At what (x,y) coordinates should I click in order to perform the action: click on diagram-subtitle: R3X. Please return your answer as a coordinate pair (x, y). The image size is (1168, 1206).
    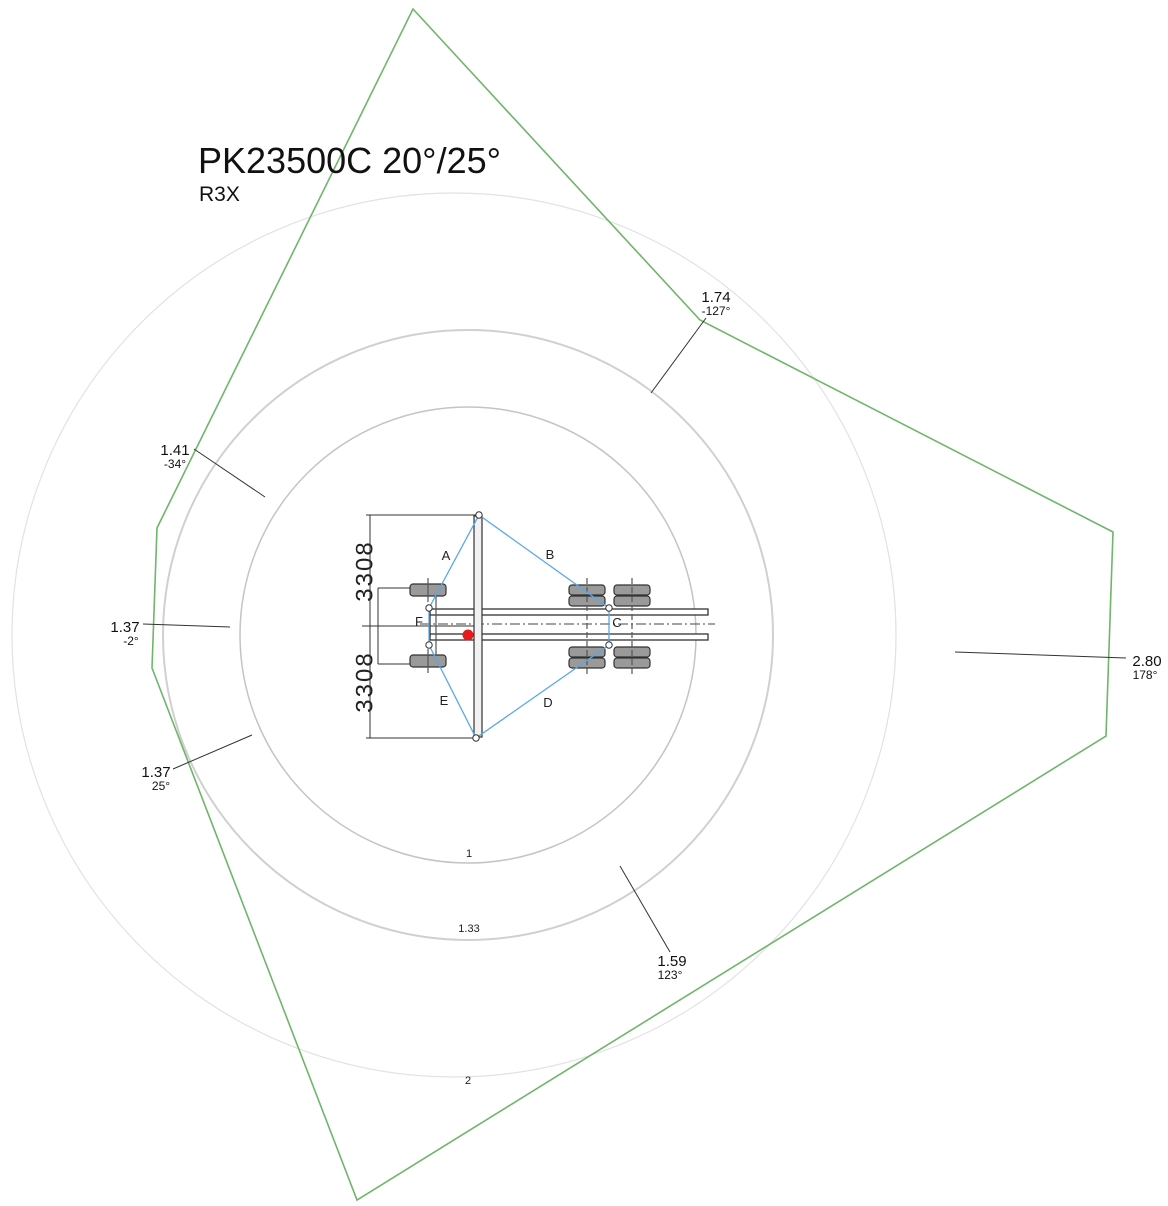
    Looking at the image, I should click on (219, 194).